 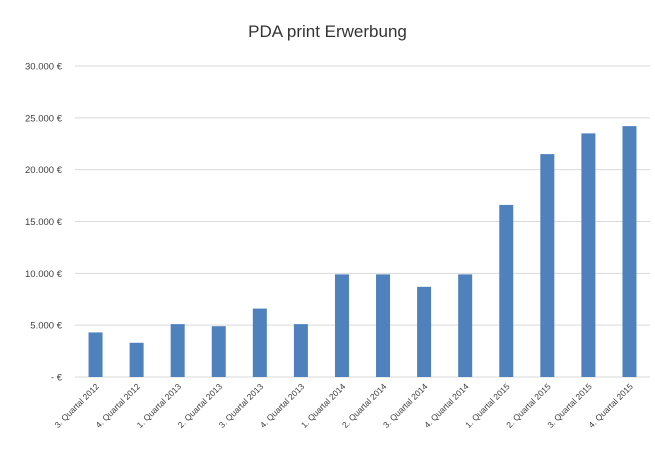 I want to click on y-tick-label: 20.000 €, so click(x=44, y=170).